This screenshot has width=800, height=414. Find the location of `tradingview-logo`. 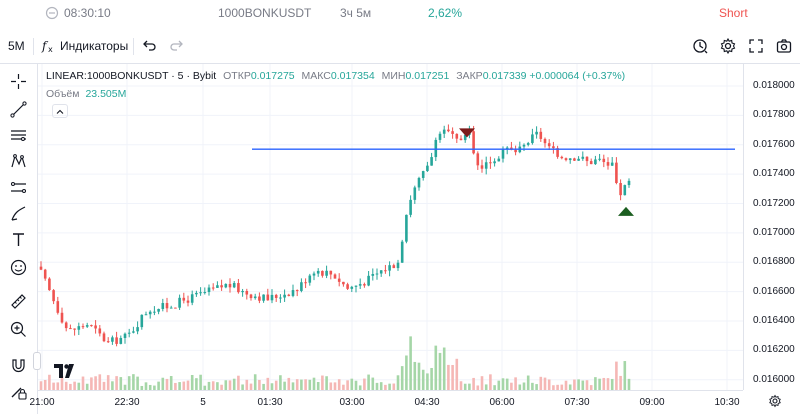

tradingview-logo is located at coordinates (64, 371).